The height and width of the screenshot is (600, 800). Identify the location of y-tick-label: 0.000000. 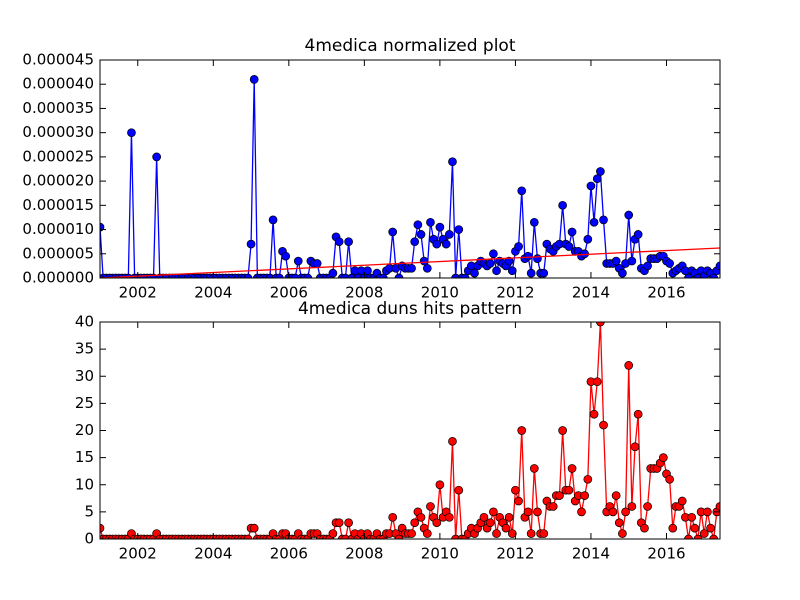
(58, 278).